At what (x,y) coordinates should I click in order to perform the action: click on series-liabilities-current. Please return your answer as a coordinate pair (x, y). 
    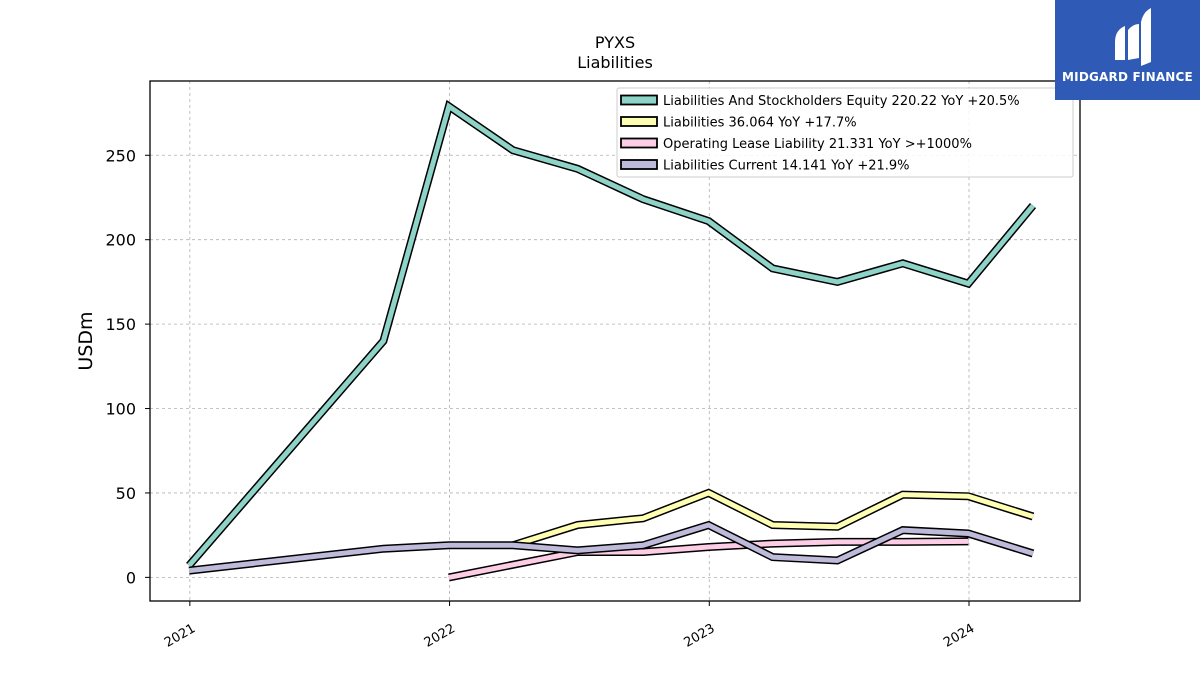
    Looking at the image, I should click on (611, 547).